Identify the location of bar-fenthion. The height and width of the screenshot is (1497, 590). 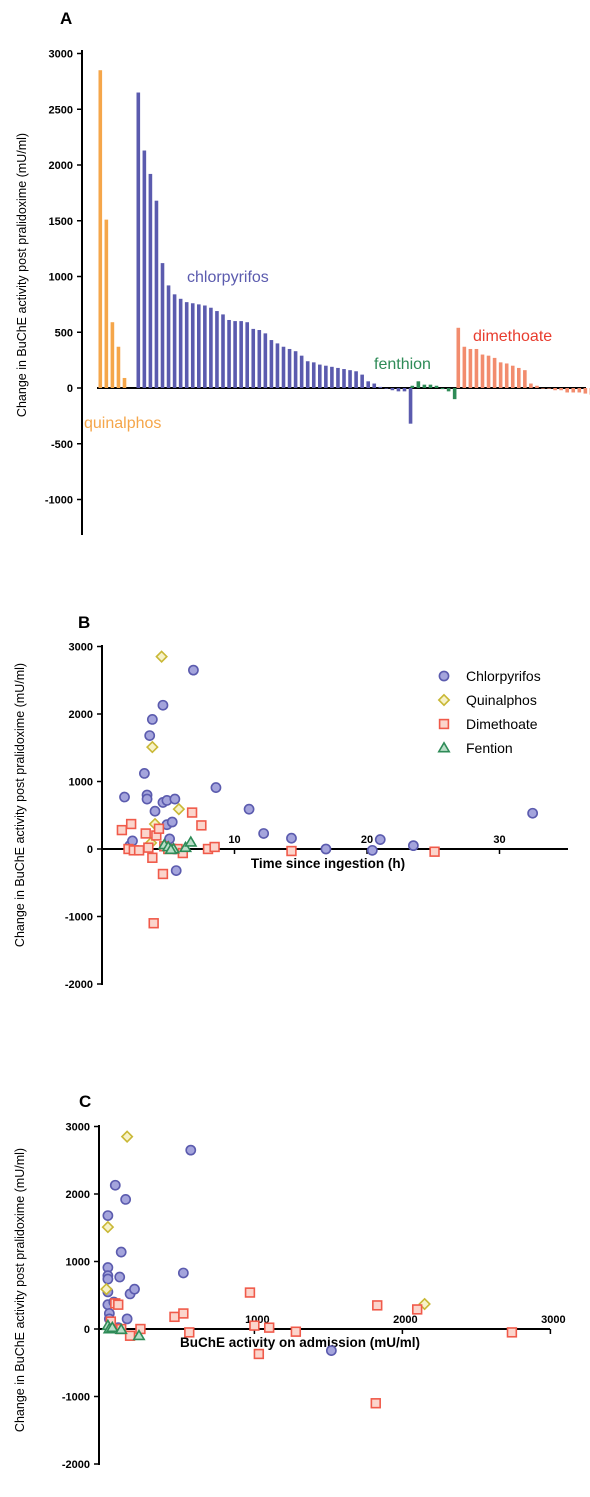
(424, 386).